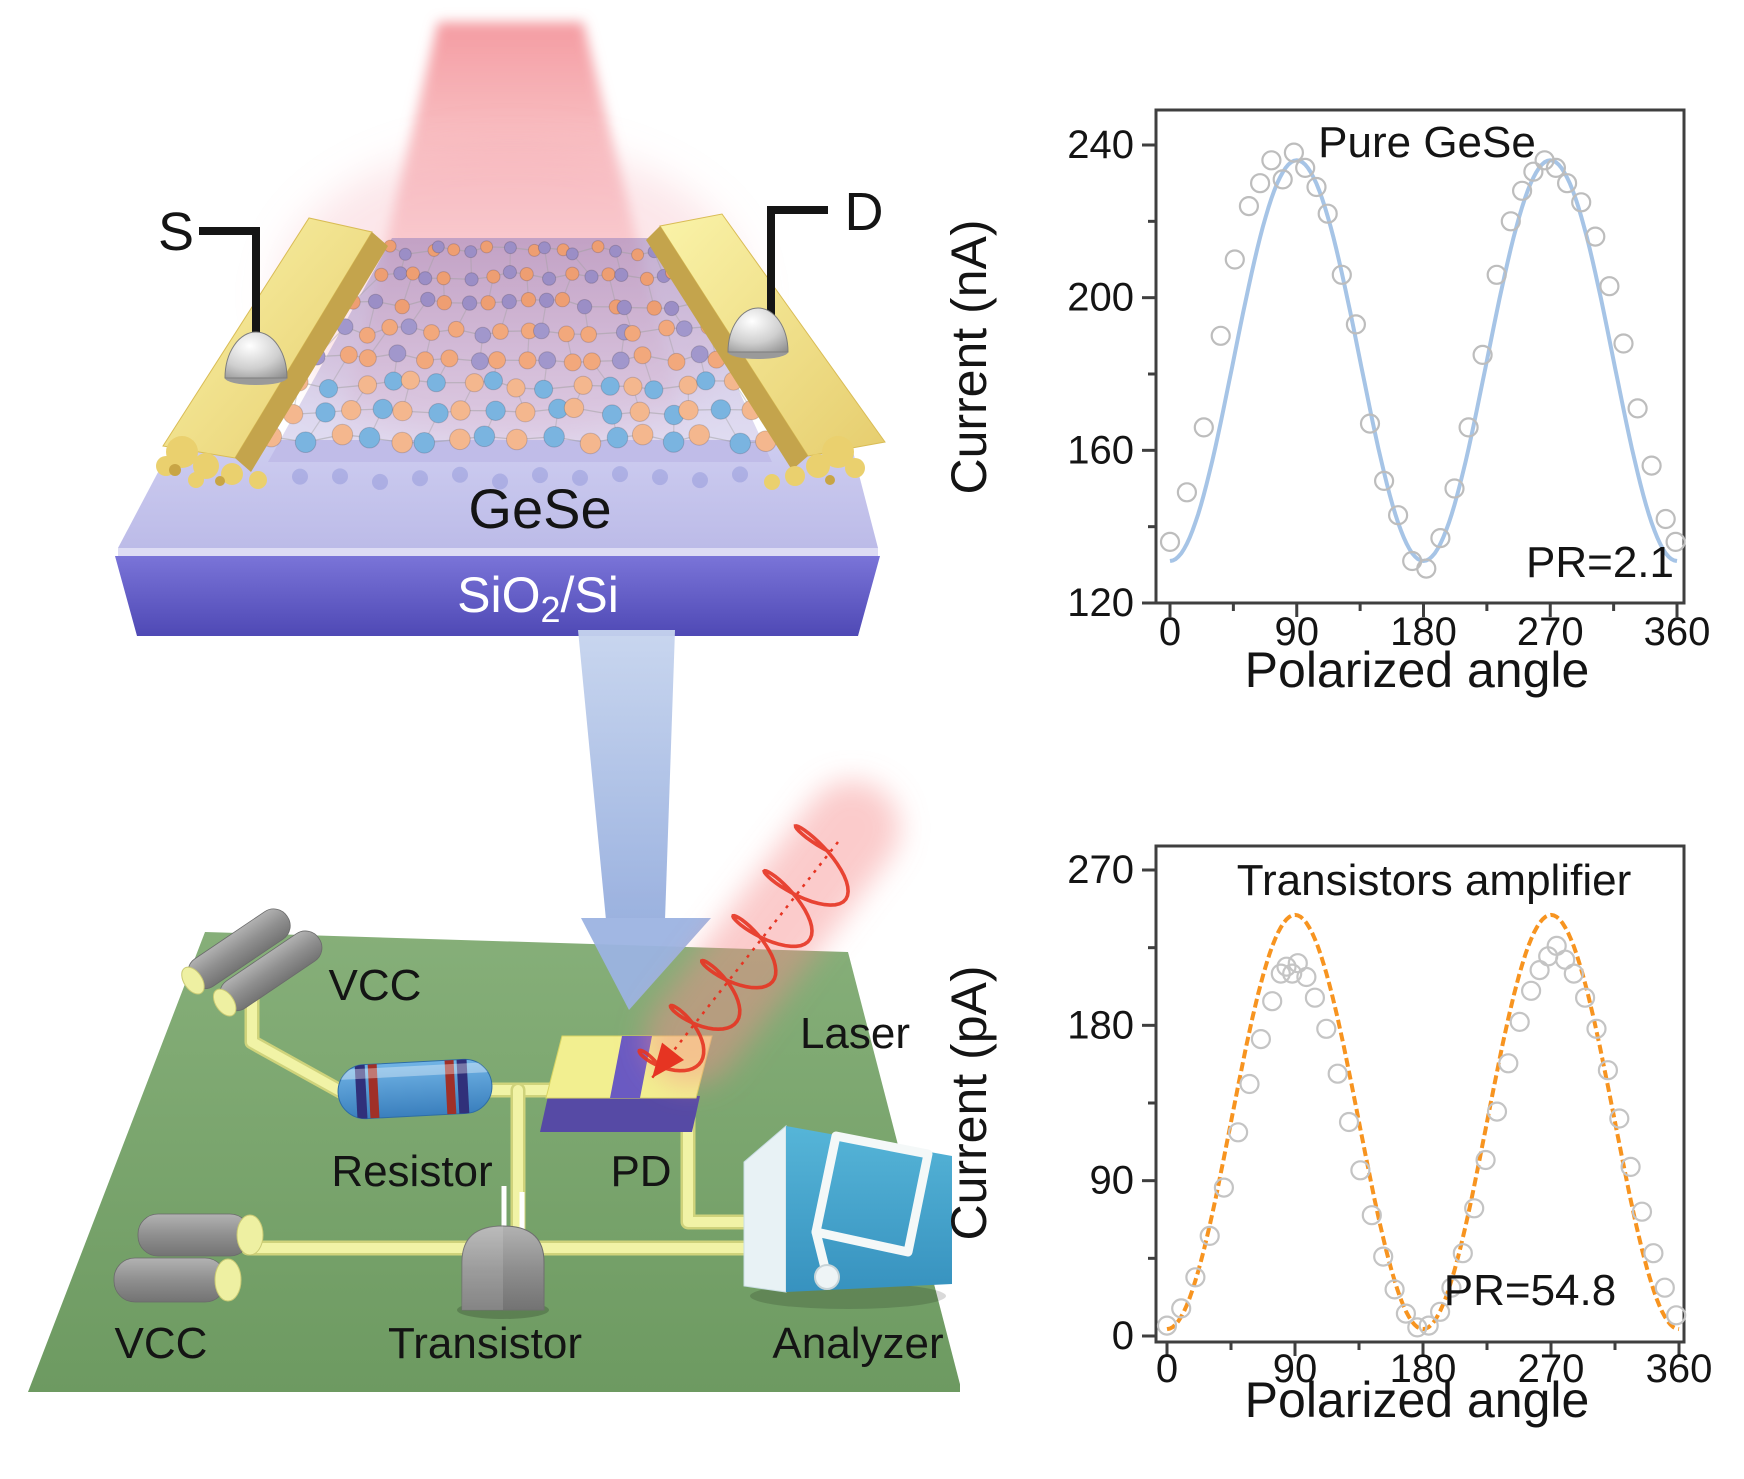 The height and width of the screenshot is (1479, 1744). I want to click on plot-border, so click(1420, 1094).